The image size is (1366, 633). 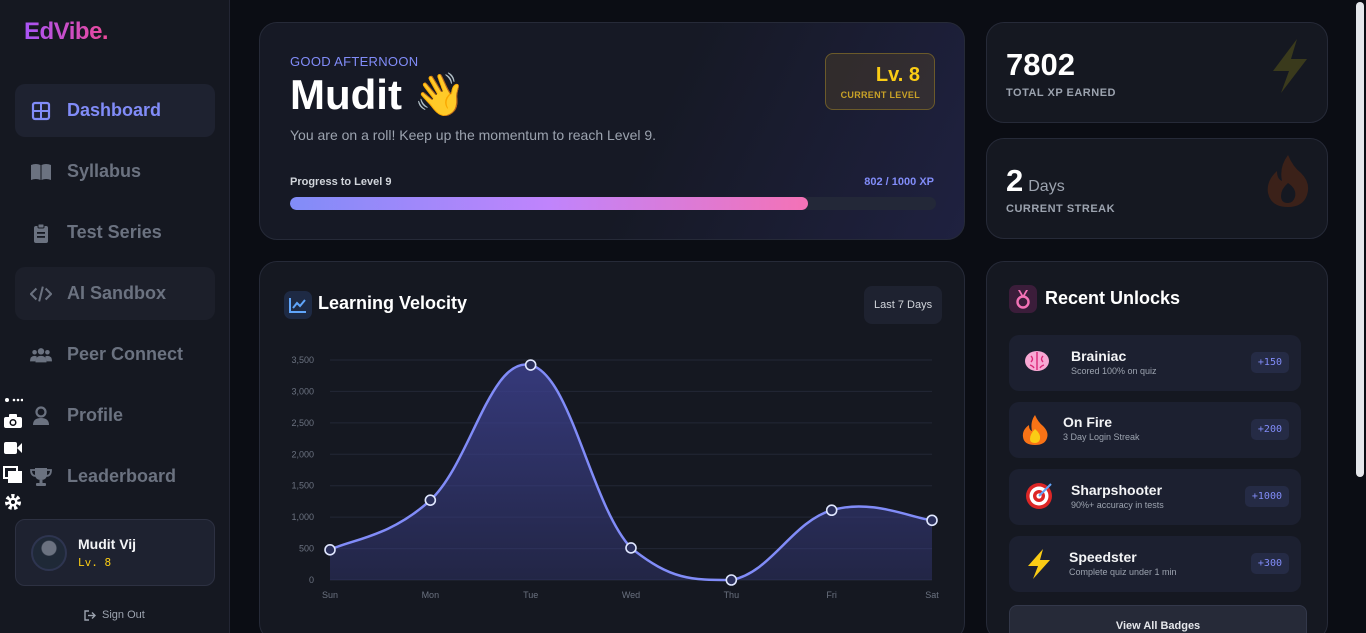 What do you see at coordinates (41, 477) in the screenshot?
I see `trophy-icon` at bounding box center [41, 477].